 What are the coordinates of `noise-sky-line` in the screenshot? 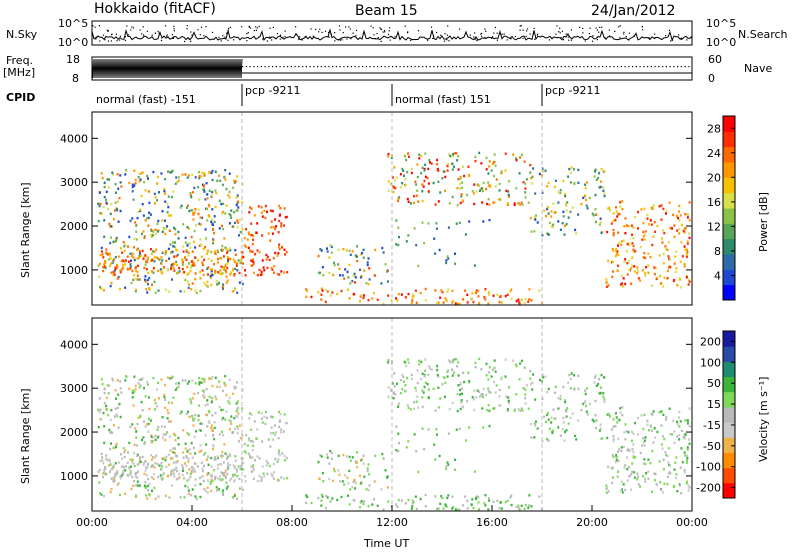 It's located at (392, 35).